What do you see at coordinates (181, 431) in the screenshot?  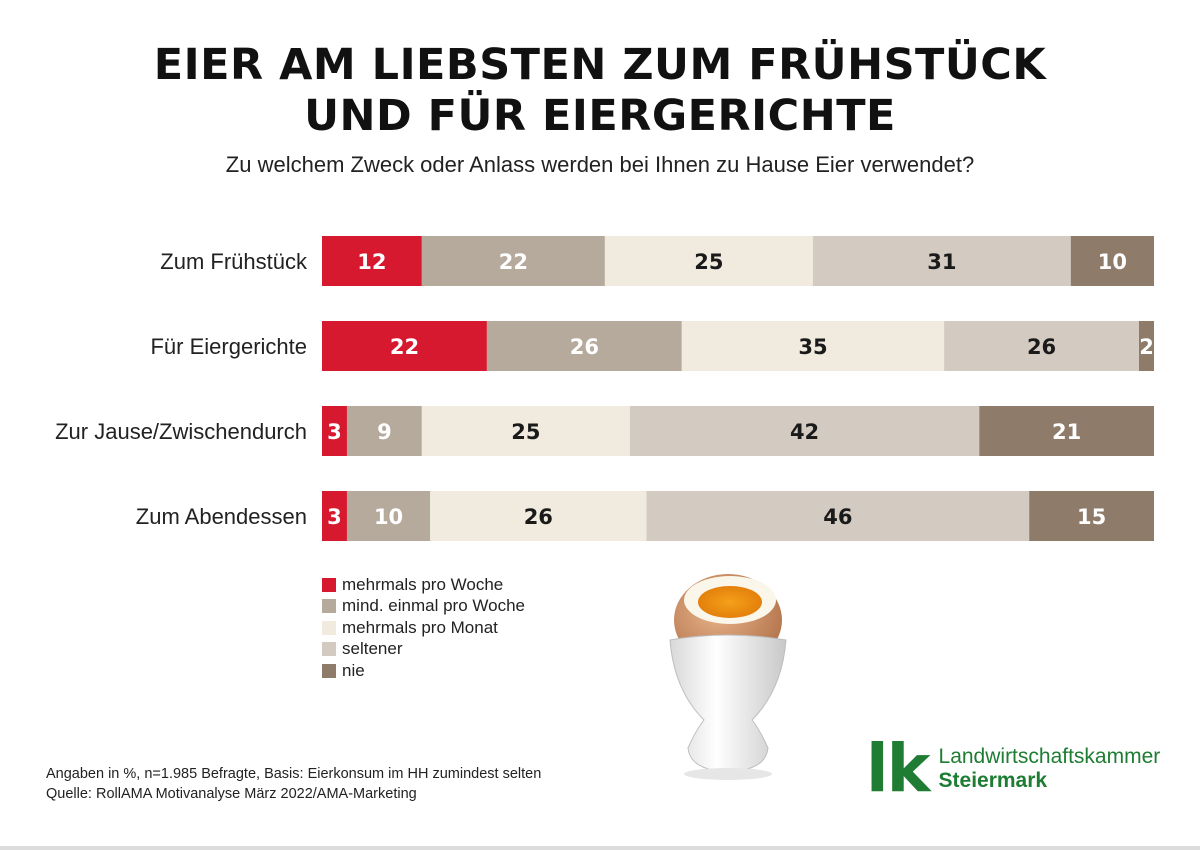 I see `category-label: Zur Jause/Zwischendurch` at bounding box center [181, 431].